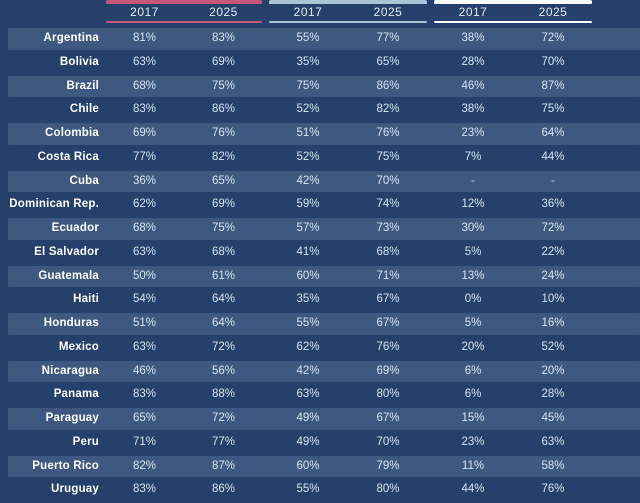  What do you see at coordinates (388, 465) in the screenshot?
I see `value-cell: 79%` at bounding box center [388, 465].